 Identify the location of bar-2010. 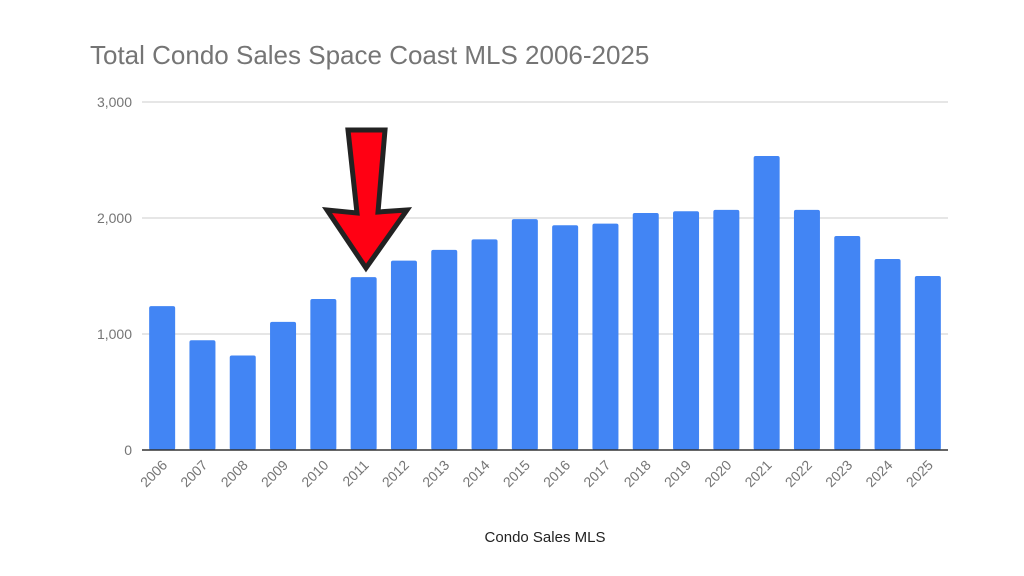
(323, 374).